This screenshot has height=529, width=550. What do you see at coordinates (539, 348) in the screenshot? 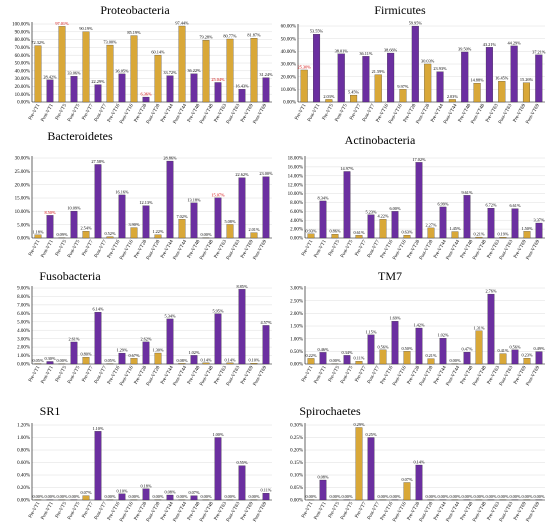
I see `data-label: 0.49%` at bounding box center [539, 348].